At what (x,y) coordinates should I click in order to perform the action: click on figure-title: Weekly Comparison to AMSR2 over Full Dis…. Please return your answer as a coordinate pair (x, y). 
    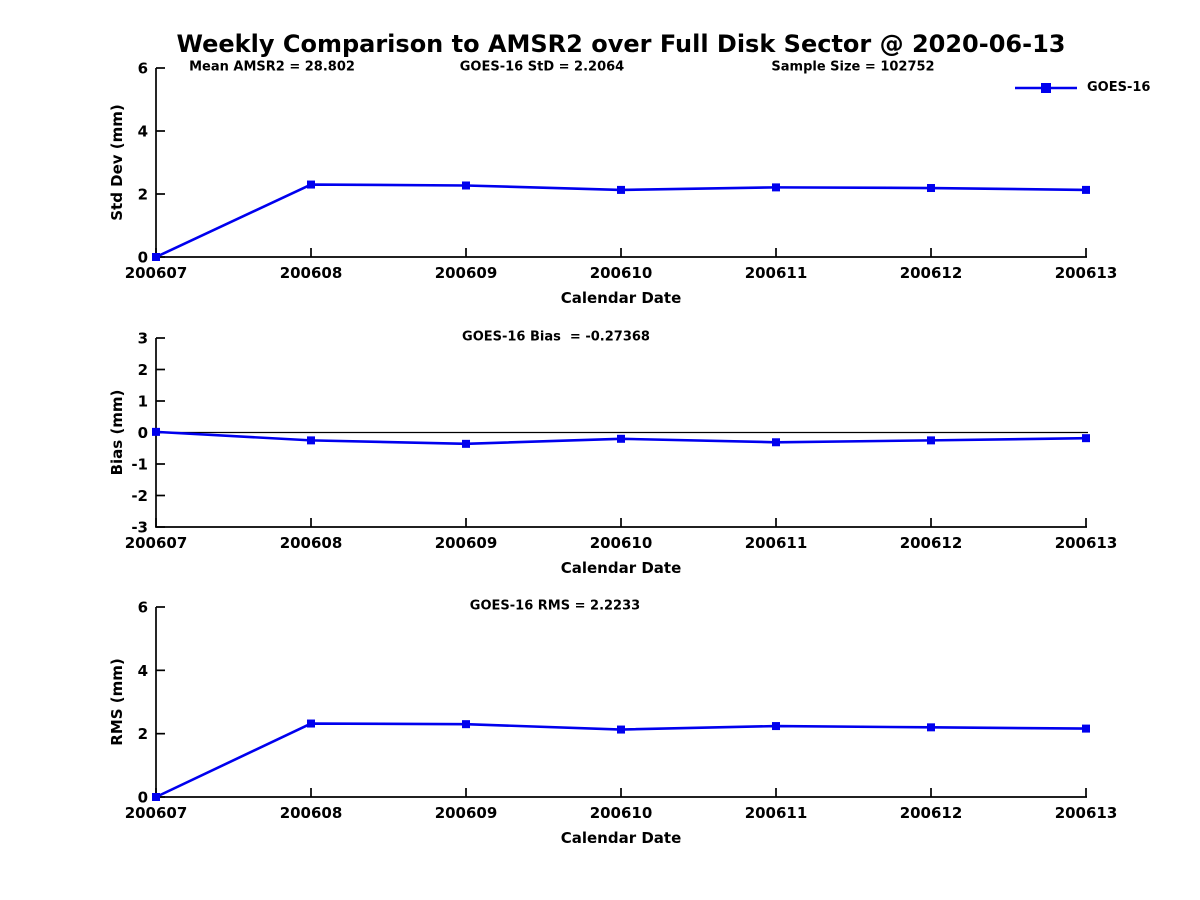
    Looking at the image, I should click on (621, 44).